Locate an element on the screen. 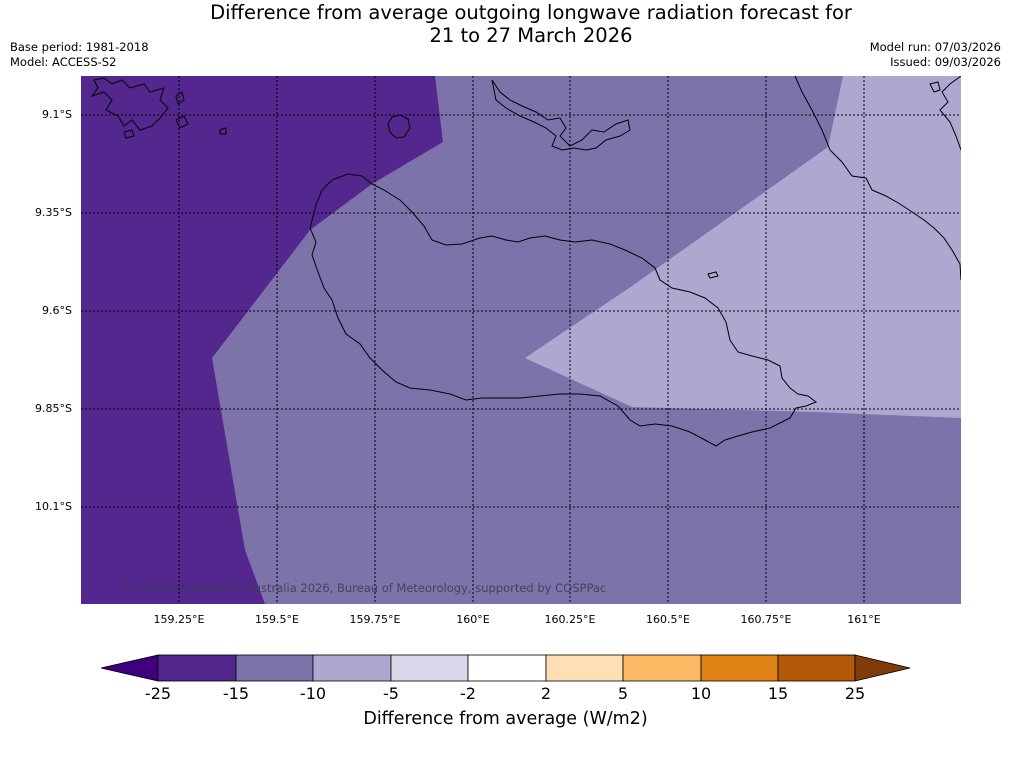 Image resolution: width=1011 pixels, height=758 pixels. colorbar-tick-10: 25 is located at coordinates (855, 693).